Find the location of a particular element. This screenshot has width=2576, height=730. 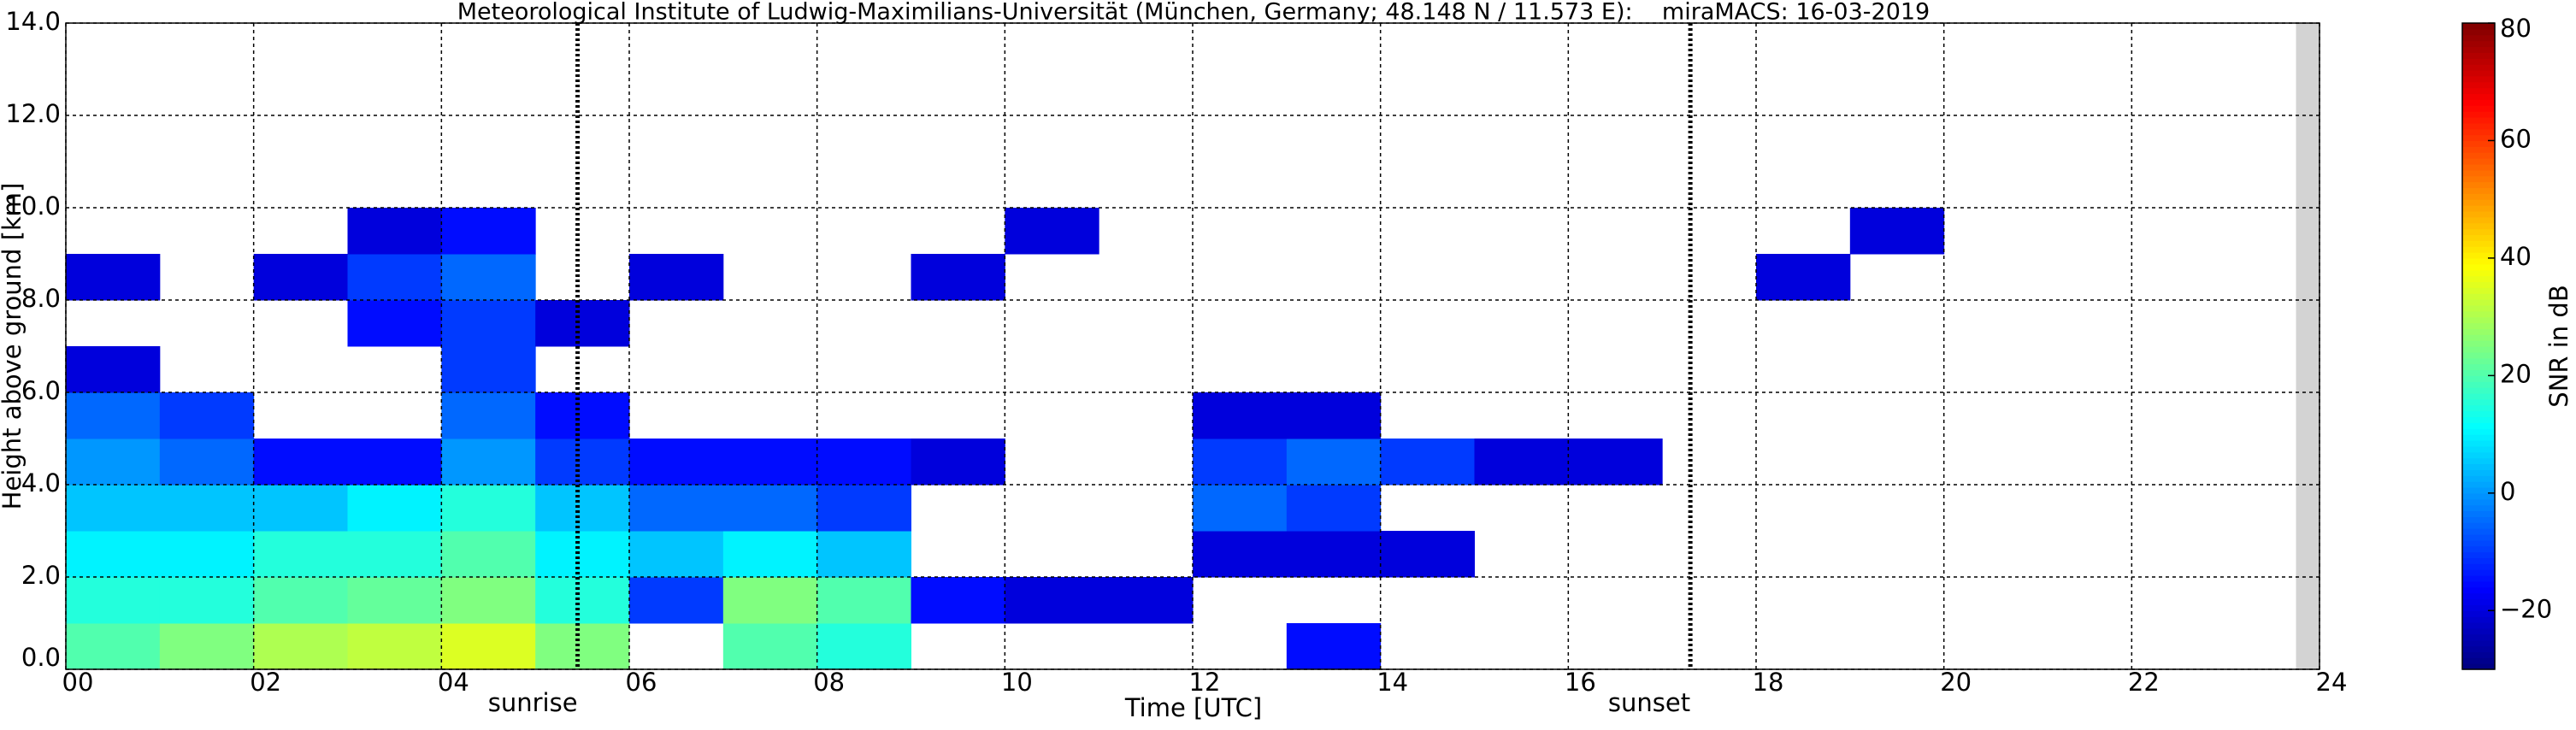

y-tick-label: 12.0 is located at coordinates (33, 113).